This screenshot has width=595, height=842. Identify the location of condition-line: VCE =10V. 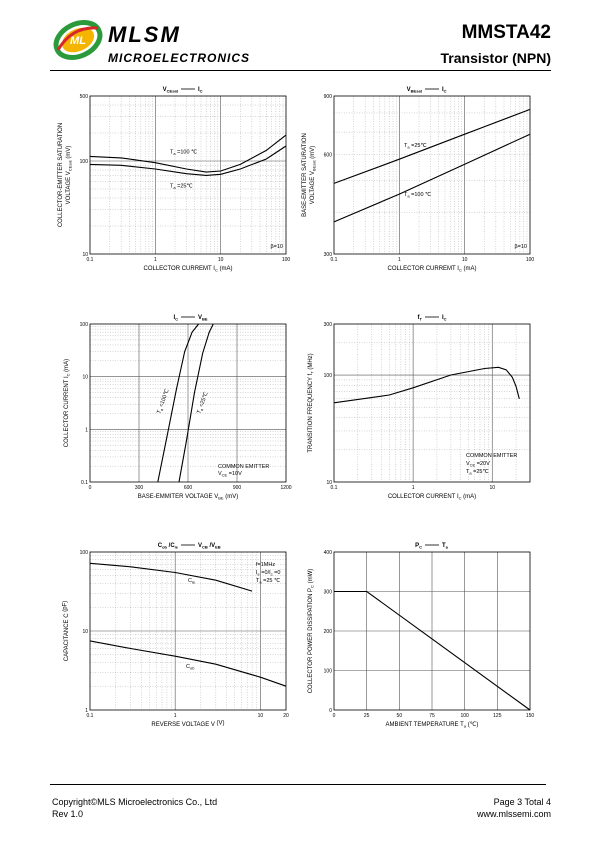
(230, 474).